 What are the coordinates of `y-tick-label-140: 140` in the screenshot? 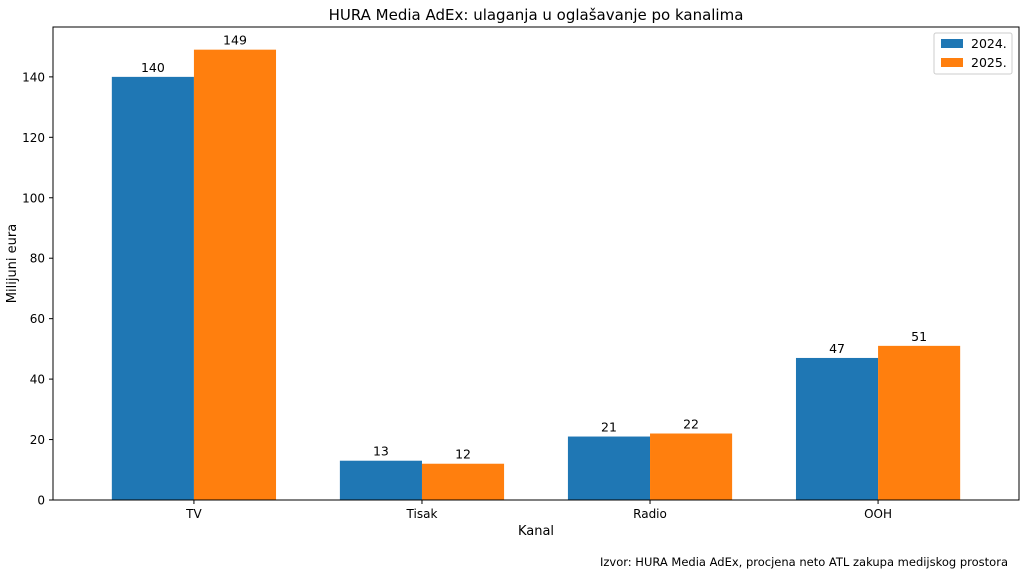 It's located at (33, 77).